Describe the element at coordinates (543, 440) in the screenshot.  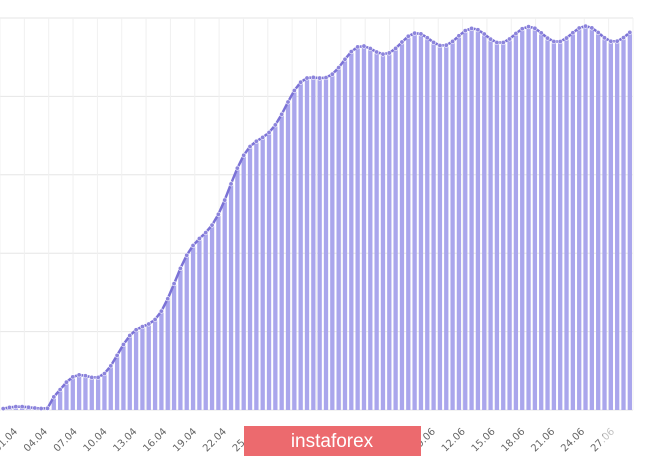
I see `x-tick-label: 21.06` at that location.